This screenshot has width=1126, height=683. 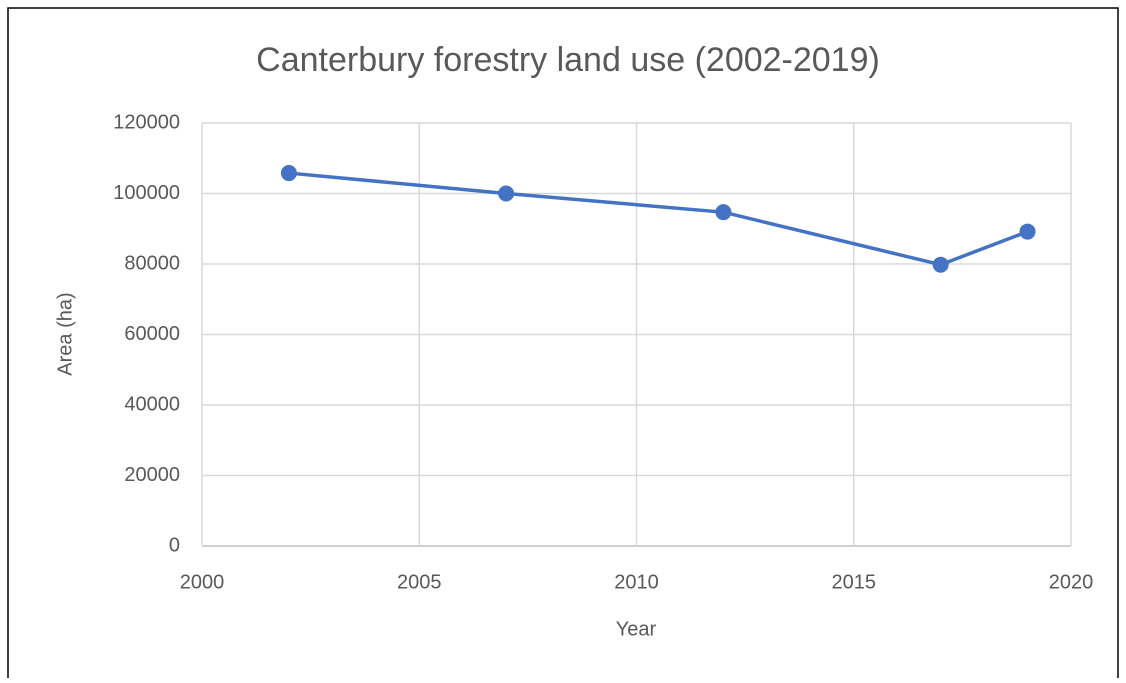 I want to click on x-tick-label: 2015, so click(x=854, y=582).